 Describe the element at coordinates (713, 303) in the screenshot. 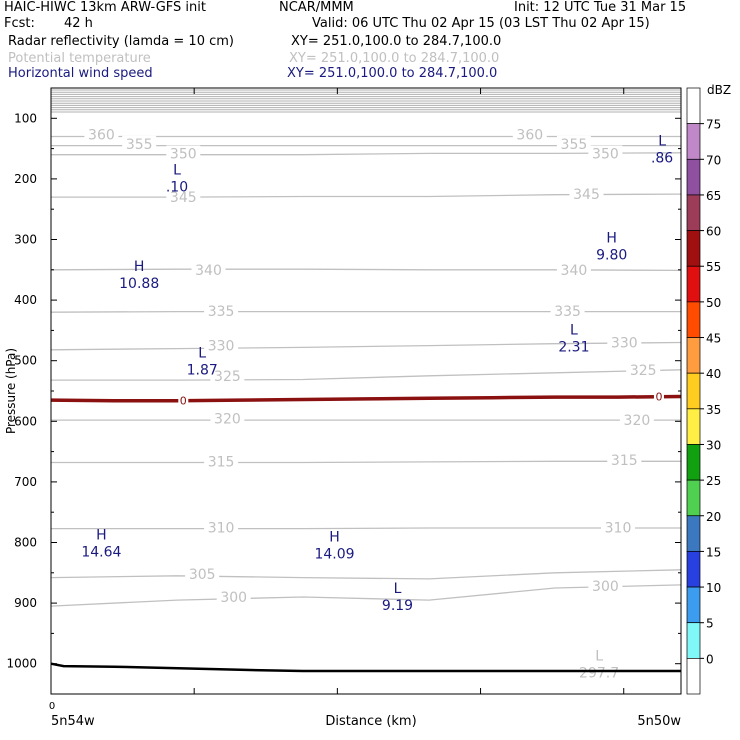

I see `colorbar-level: 50` at that location.